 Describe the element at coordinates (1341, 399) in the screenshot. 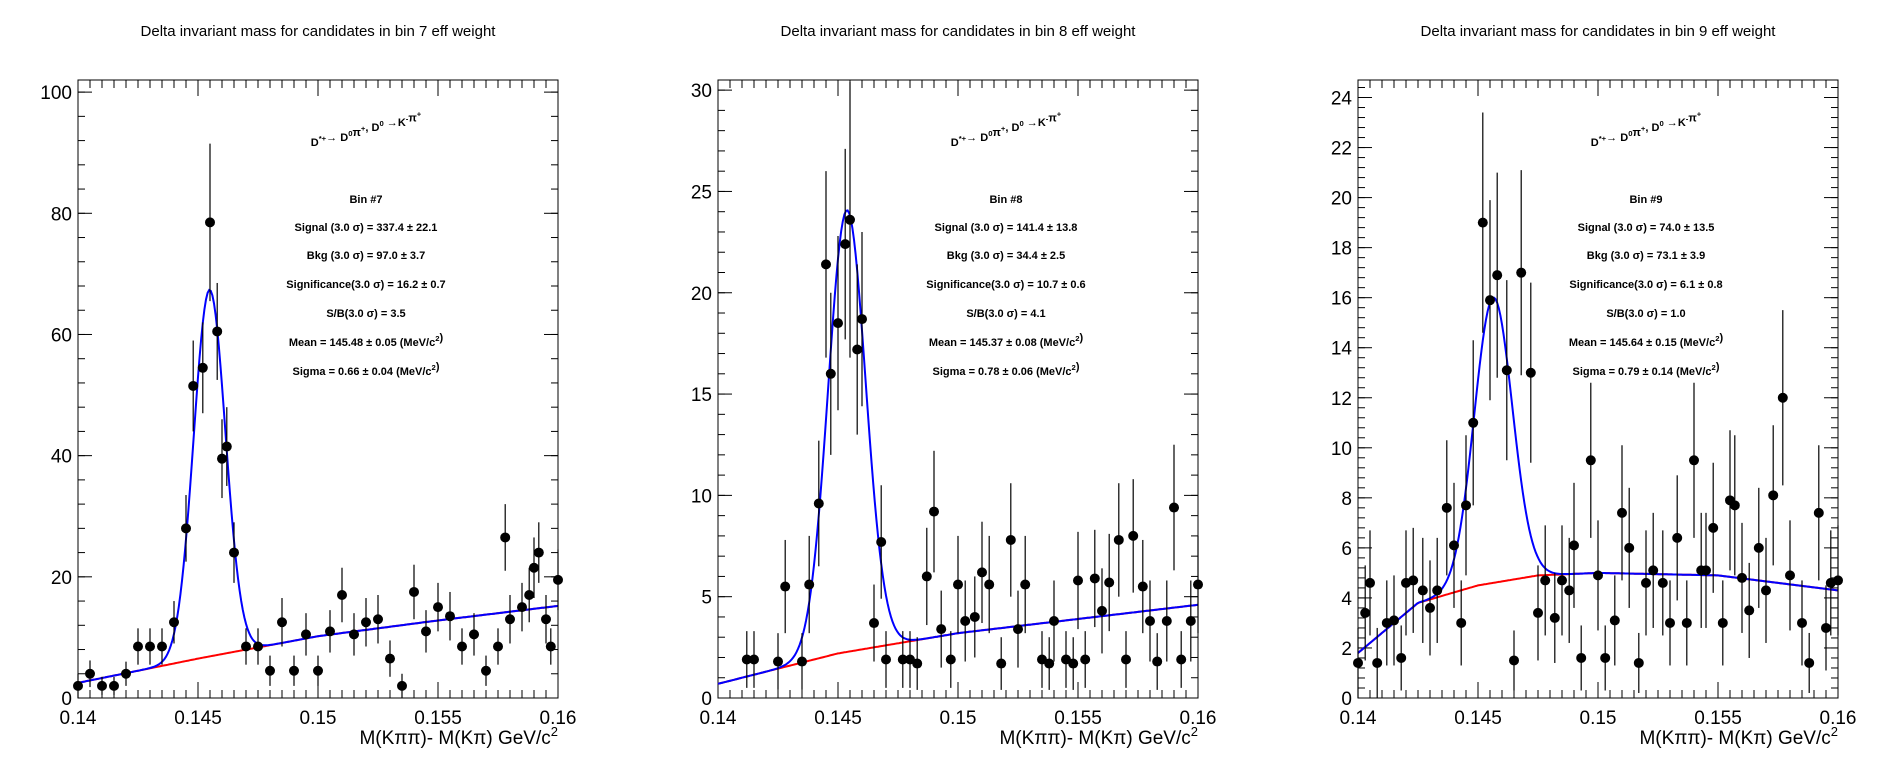

I see `y-tick-label: 12` at that location.